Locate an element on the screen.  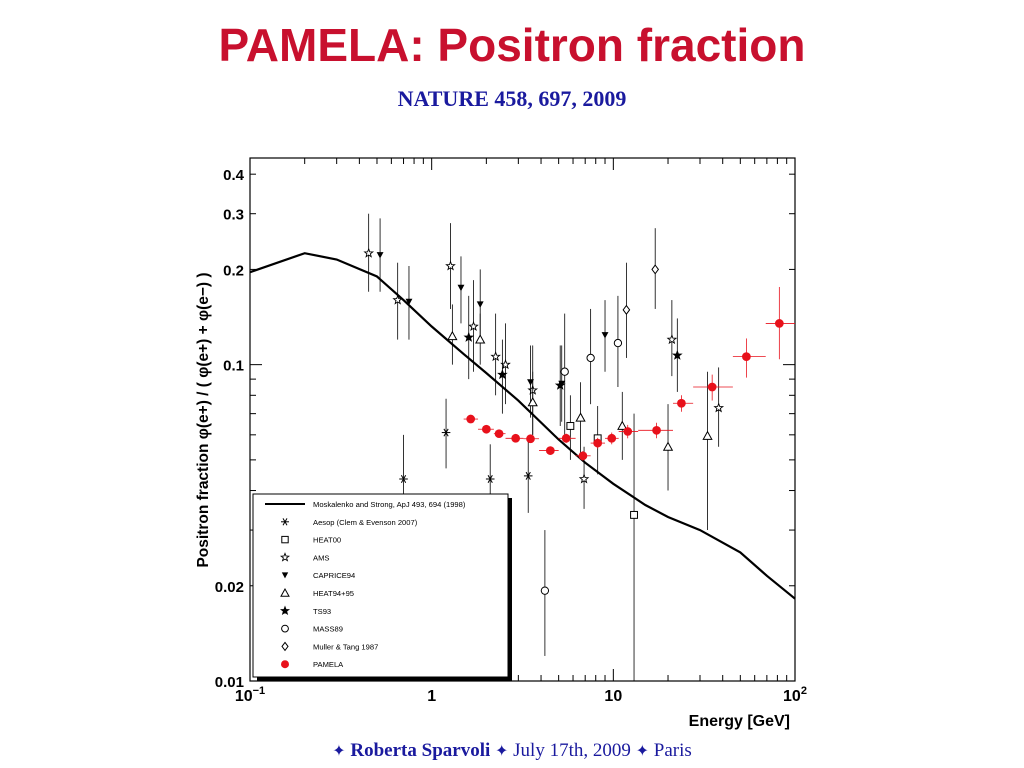
legend-entry: TS93 is located at coordinates (305, 610).